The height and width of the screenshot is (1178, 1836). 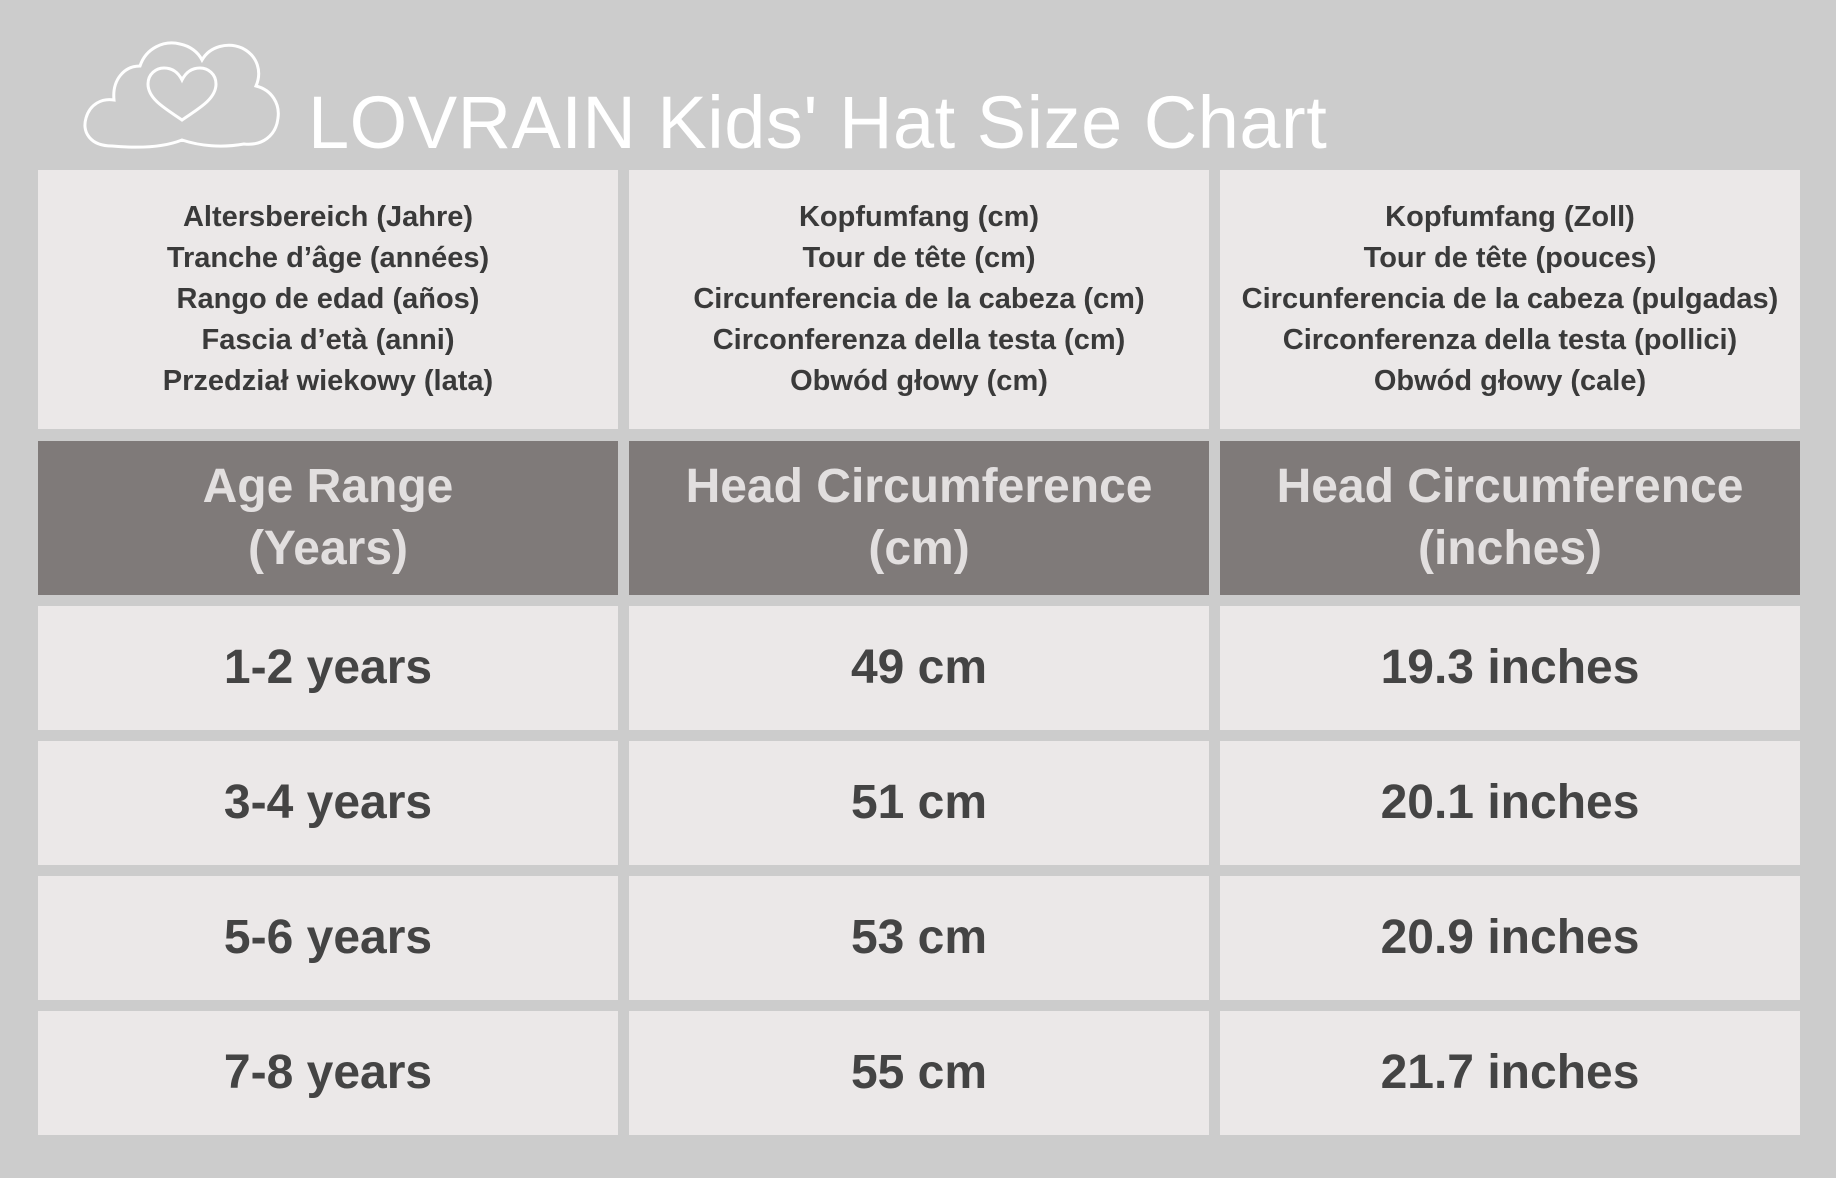 What do you see at coordinates (919, 518) in the screenshot?
I see `column-header-cm: Head Circumference (cm)` at bounding box center [919, 518].